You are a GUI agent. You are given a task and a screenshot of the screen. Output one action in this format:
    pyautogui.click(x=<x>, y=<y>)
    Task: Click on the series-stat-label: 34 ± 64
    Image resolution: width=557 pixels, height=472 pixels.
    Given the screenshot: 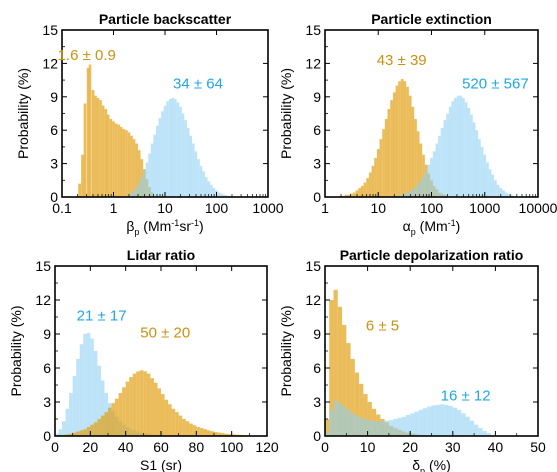 What is the action you would take?
    pyautogui.click(x=198, y=83)
    